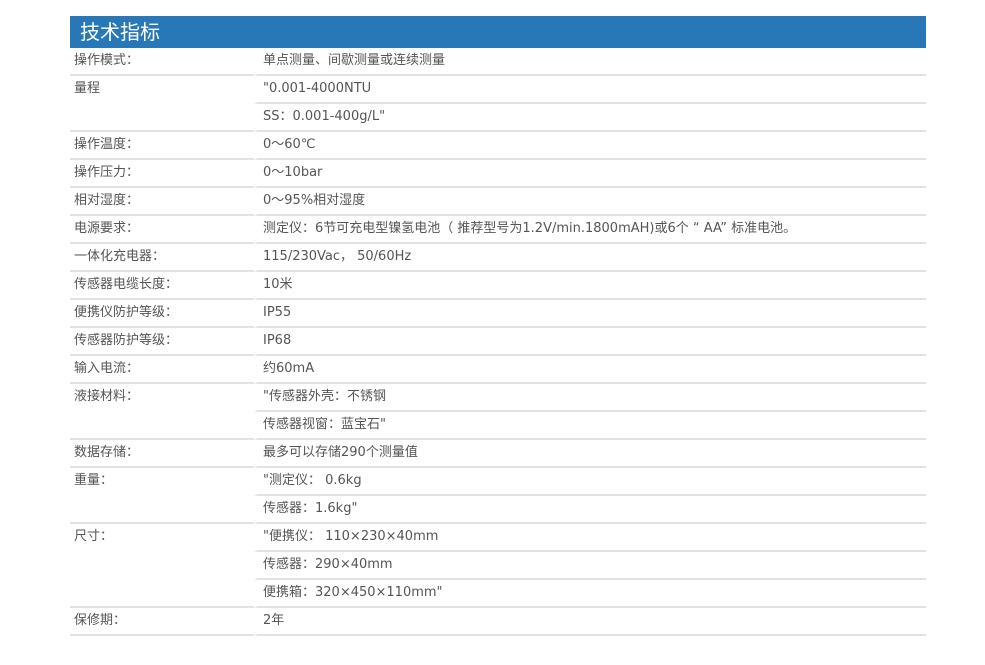 The image size is (985, 665). Describe the element at coordinates (590, 90) in the screenshot. I see `spec-value: "0.001-4000NTU` at that location.